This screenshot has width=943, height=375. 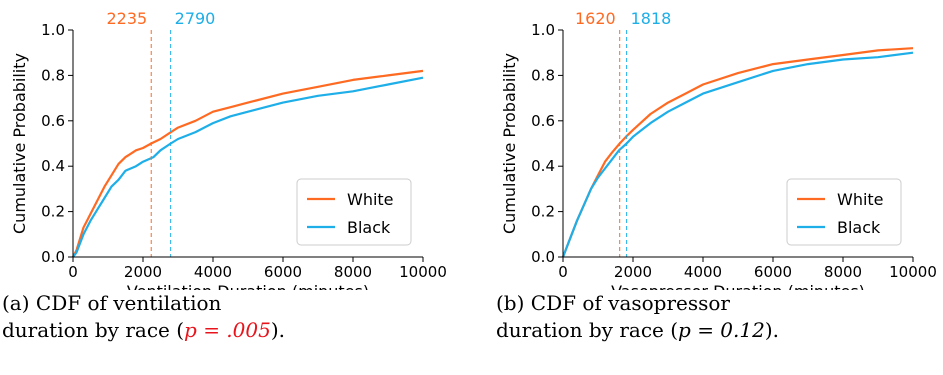 I want to click on caption-a-text: duration by race (, so click(x=93, y=330).